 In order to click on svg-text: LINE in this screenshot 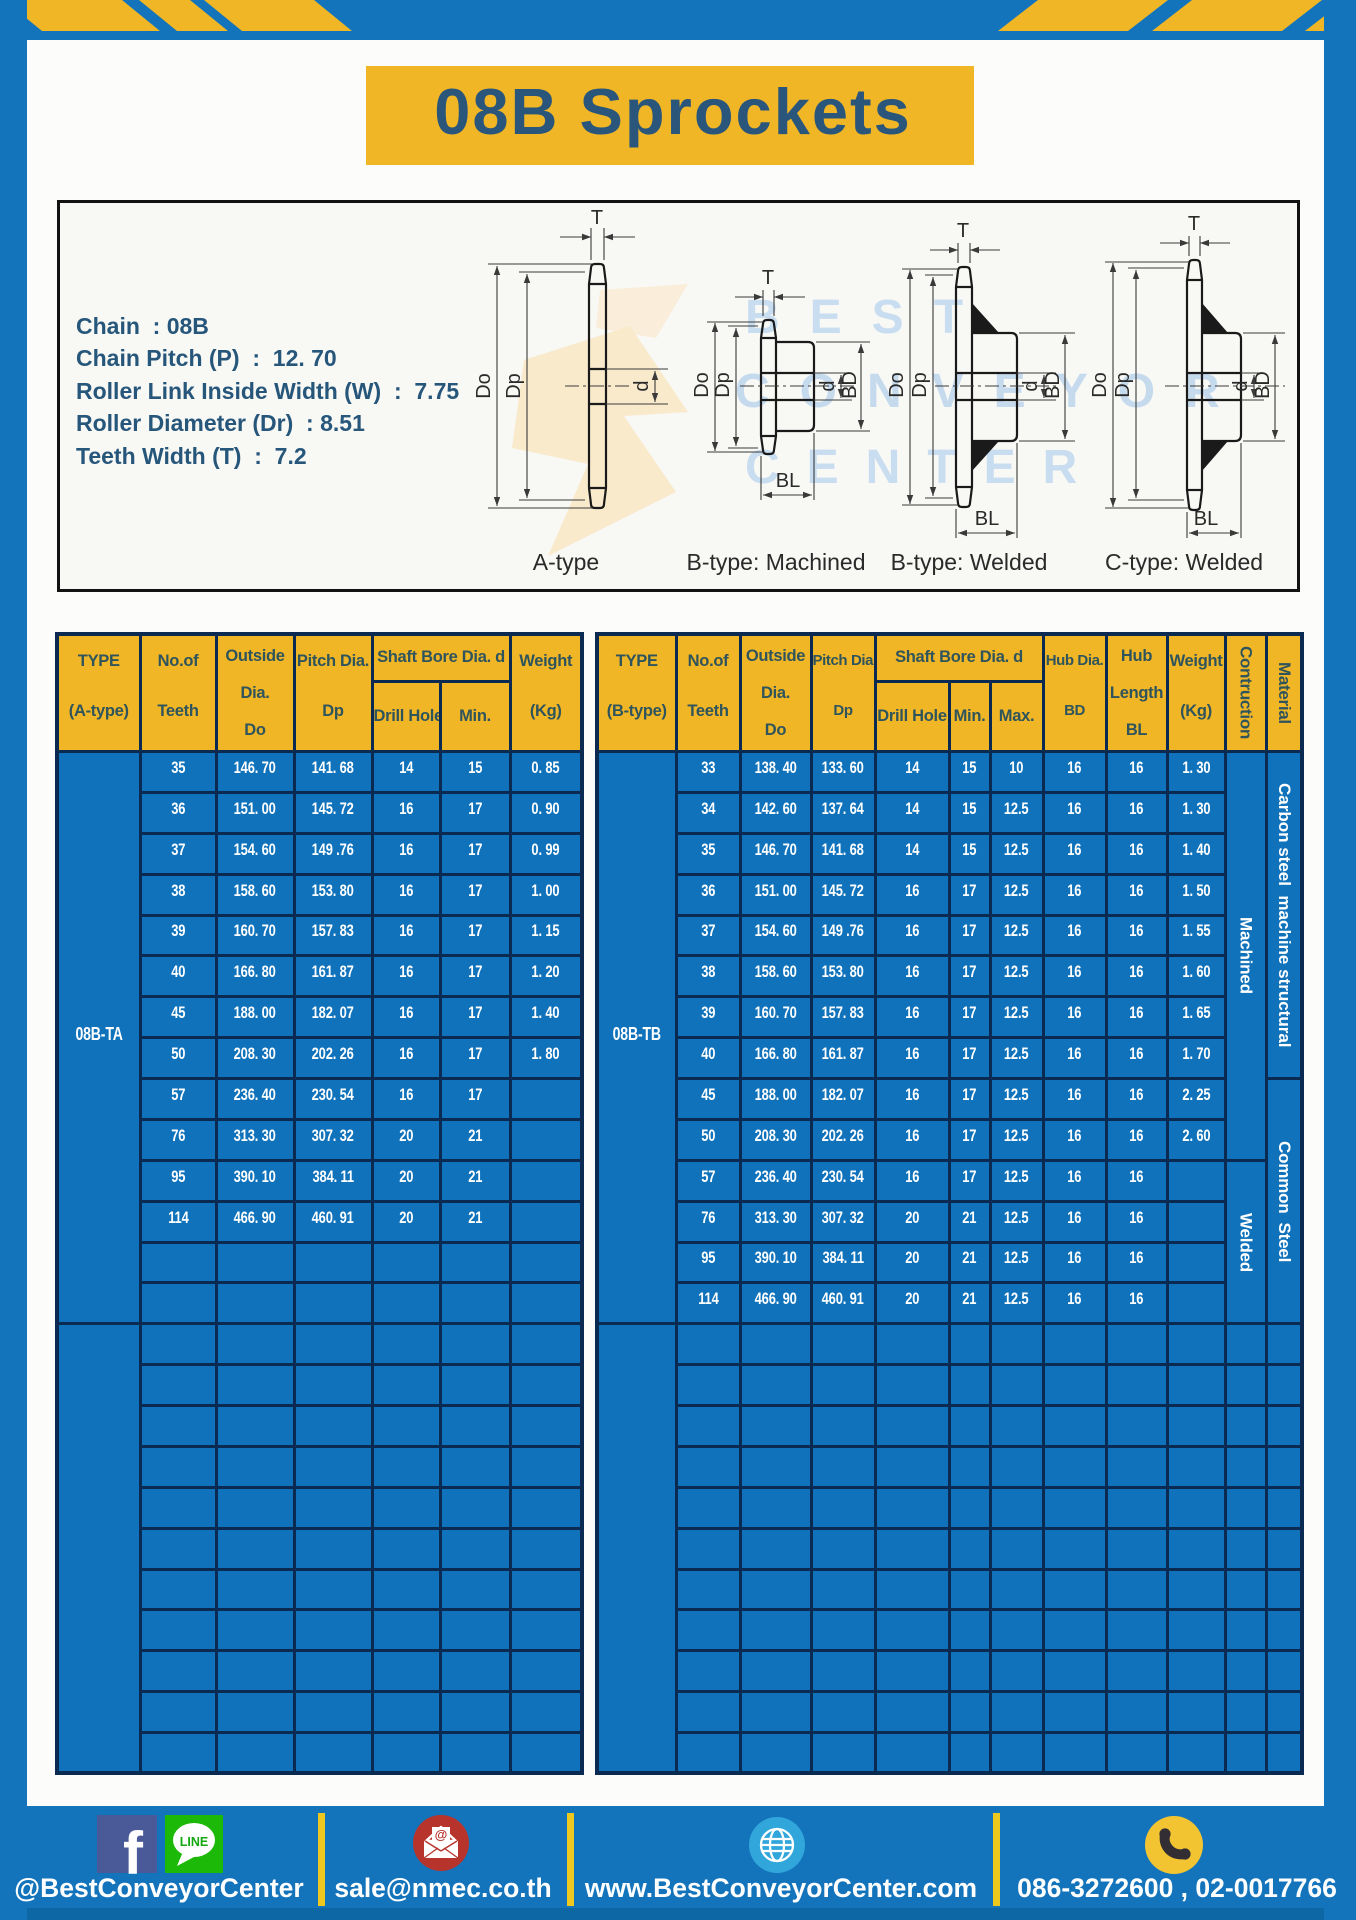, I will do `click(194, 1842)`.